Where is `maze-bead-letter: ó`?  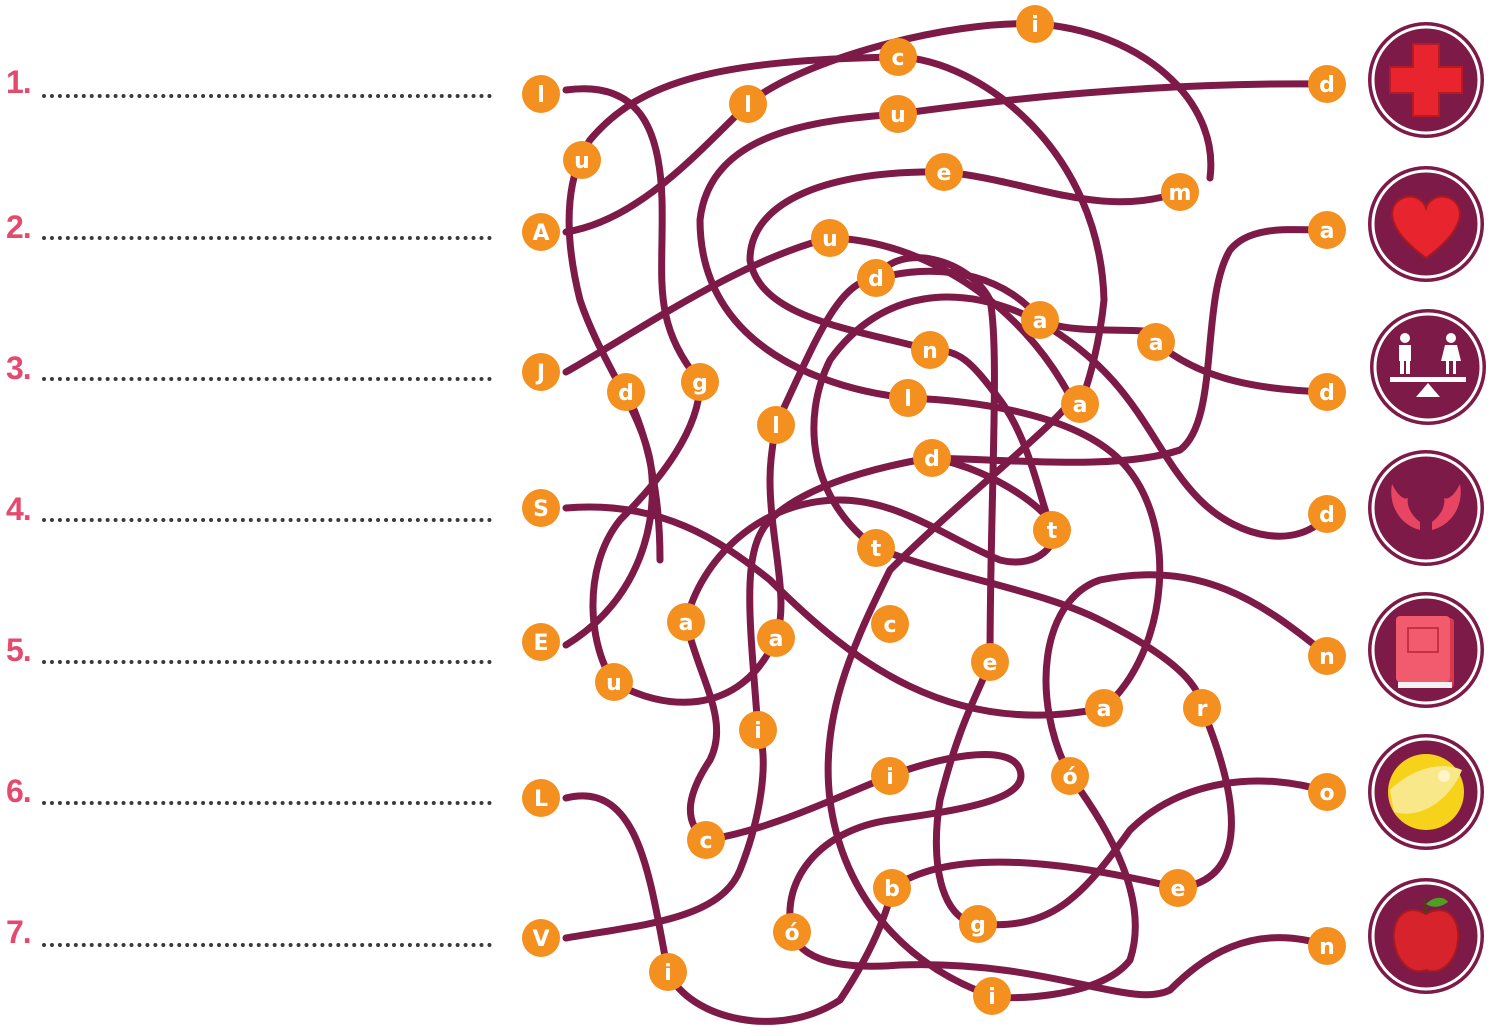 maze-bead-letter: ó is located at coordinates (791, 933).